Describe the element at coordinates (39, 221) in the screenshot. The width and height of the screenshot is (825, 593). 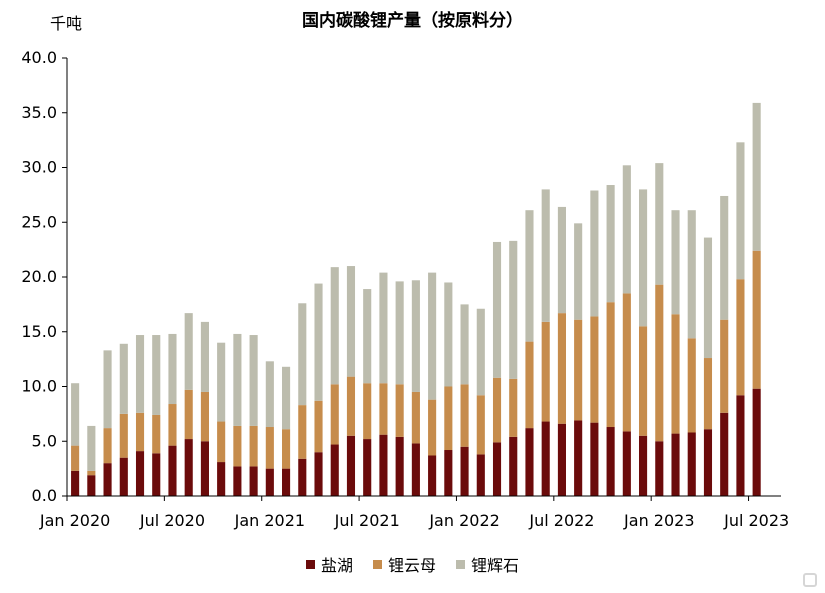
I see `y-tick-label-5: 25.0` at that location.